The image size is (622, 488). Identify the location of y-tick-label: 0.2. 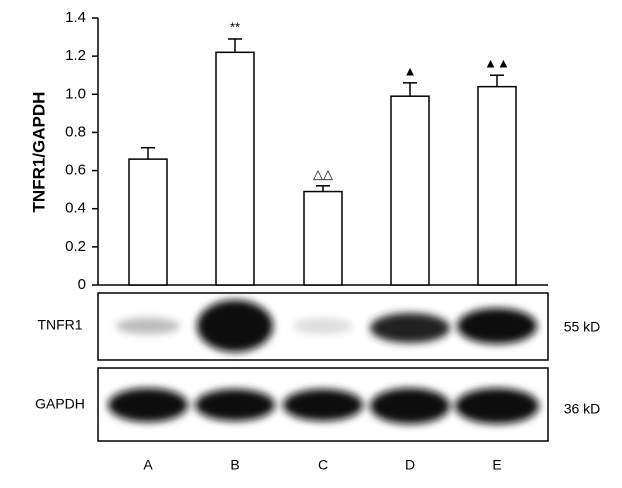
(75, 246).